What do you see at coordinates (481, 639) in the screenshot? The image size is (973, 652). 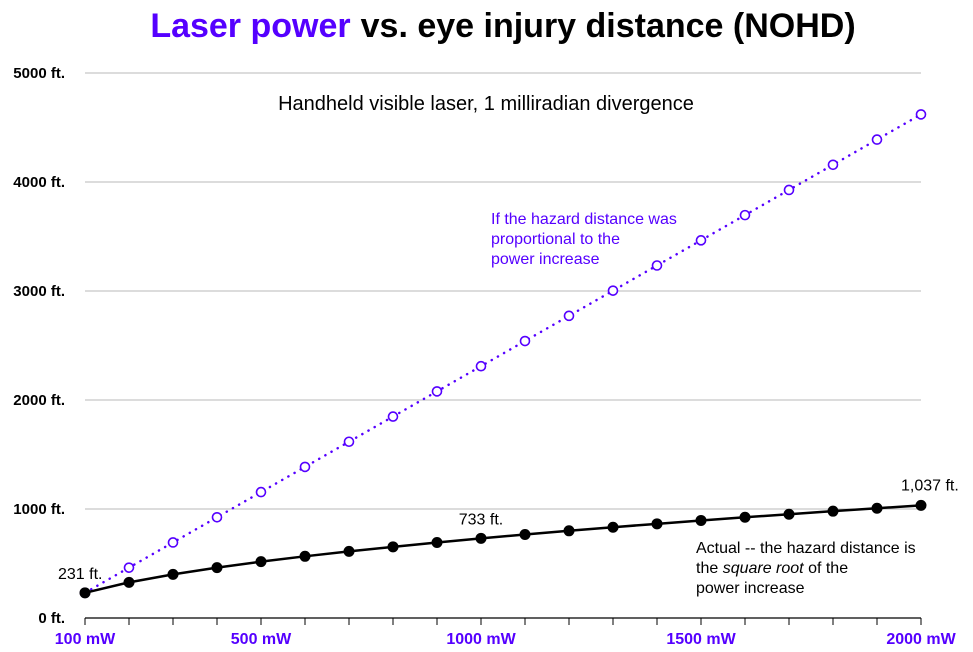 I see `x-tick-label: 1000 mW` at bounding box center [481, 639].